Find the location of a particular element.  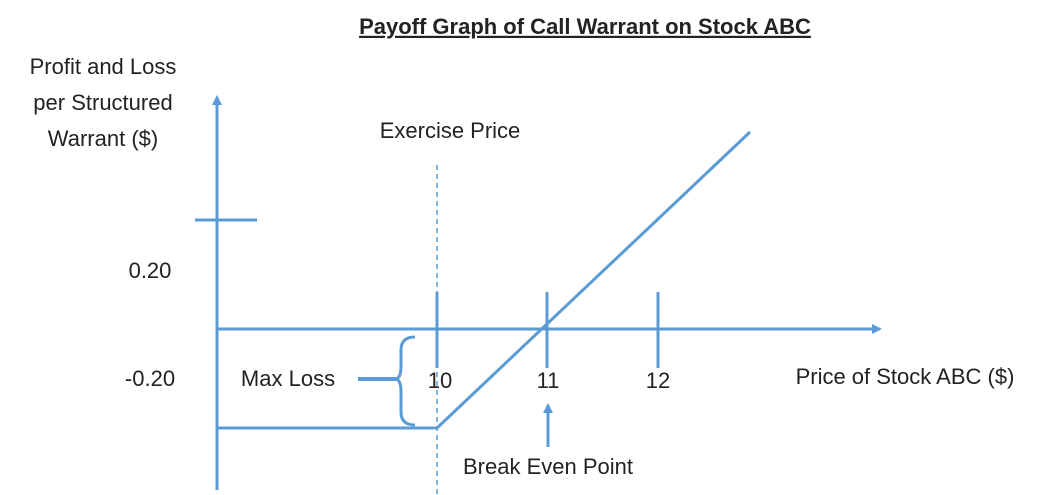

y-axis-label: Warrant ($) is located at coordinates (103, 138).